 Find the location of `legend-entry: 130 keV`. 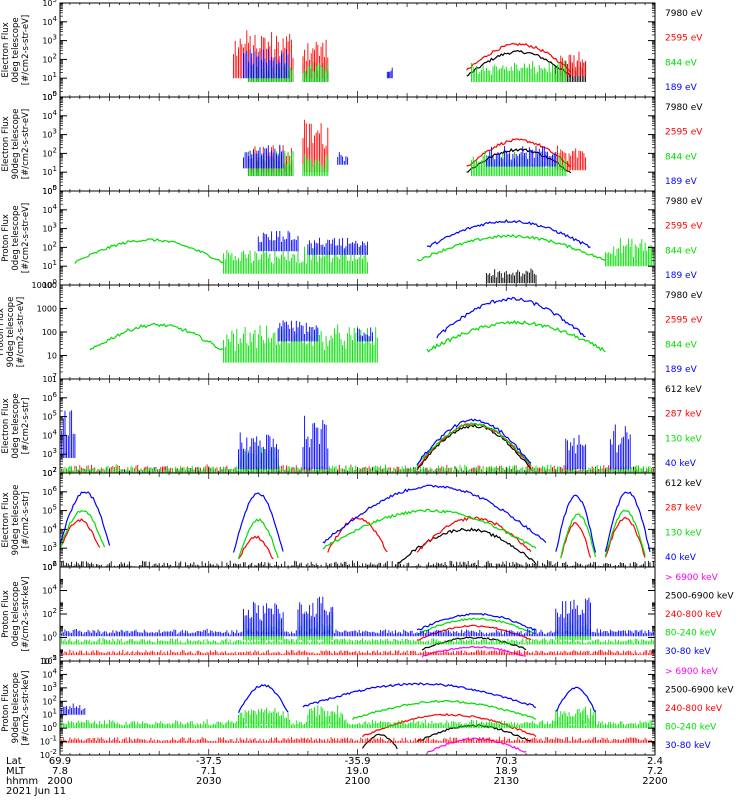

legend-entry: 130 keV is located at coordinates (683, 439).